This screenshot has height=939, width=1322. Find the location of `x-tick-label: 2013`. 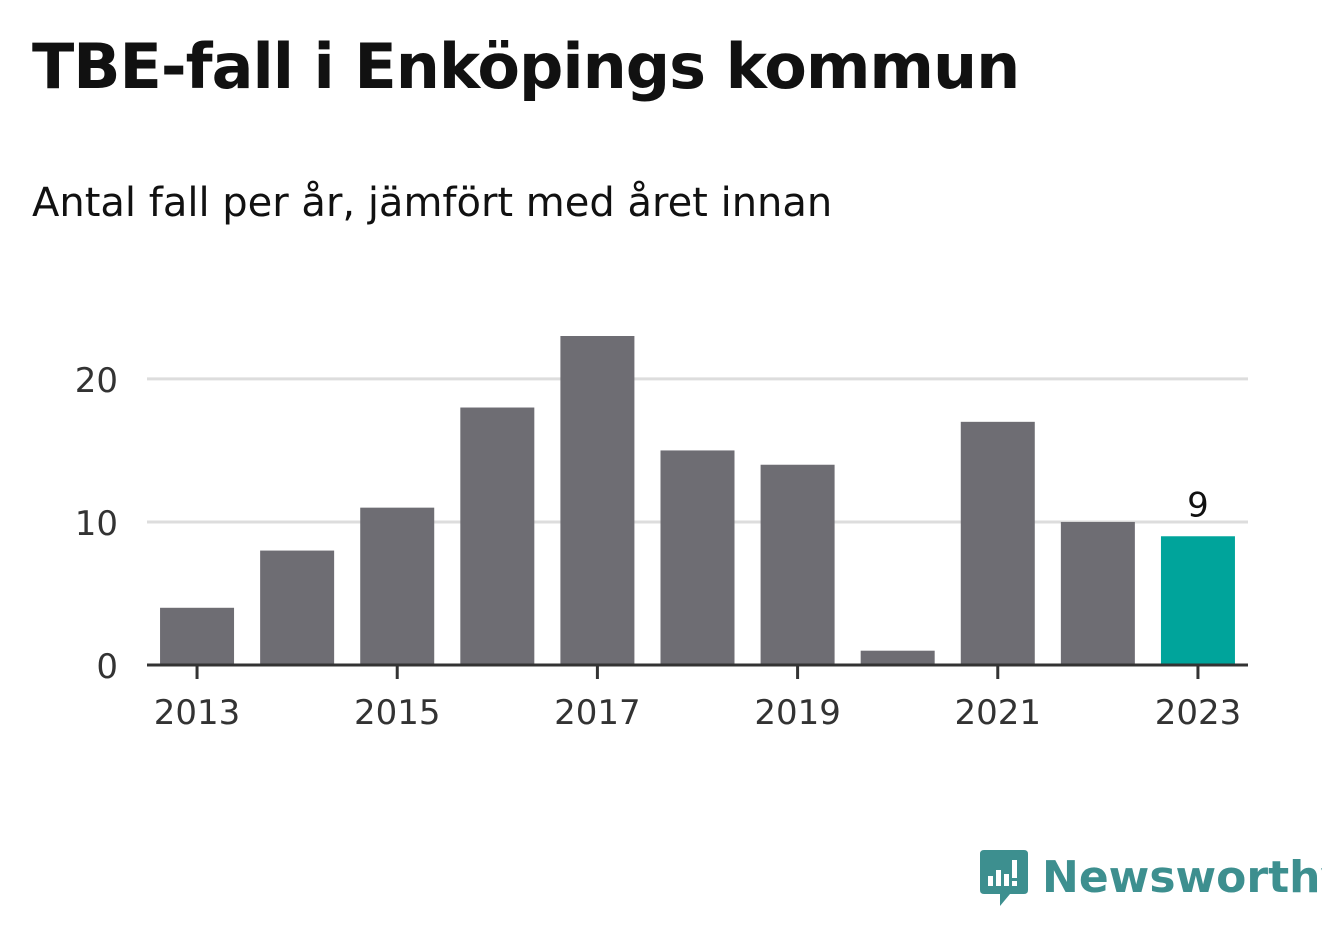

x-tick-label: 2013 is located at coordinates (197, 713).